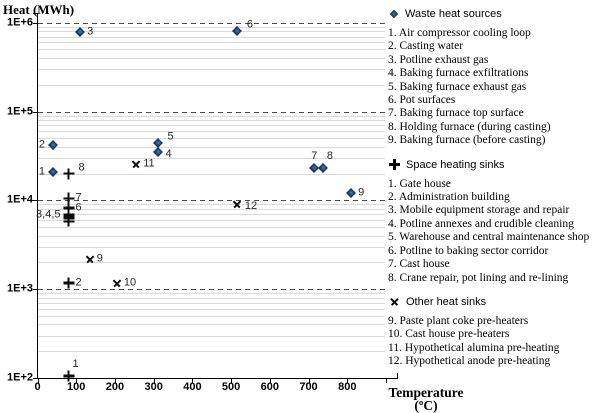 This screenshot has height=413, width=600. I want to click on x-tick-label: 0, so click(37, 387).